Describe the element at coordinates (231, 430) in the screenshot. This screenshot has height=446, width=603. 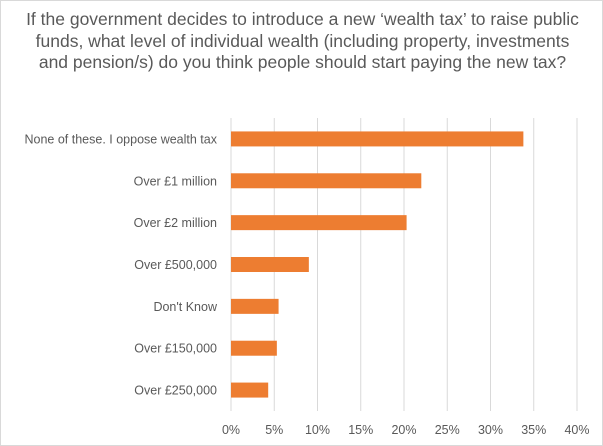
I see `x-tick-label: 0%` at that location.